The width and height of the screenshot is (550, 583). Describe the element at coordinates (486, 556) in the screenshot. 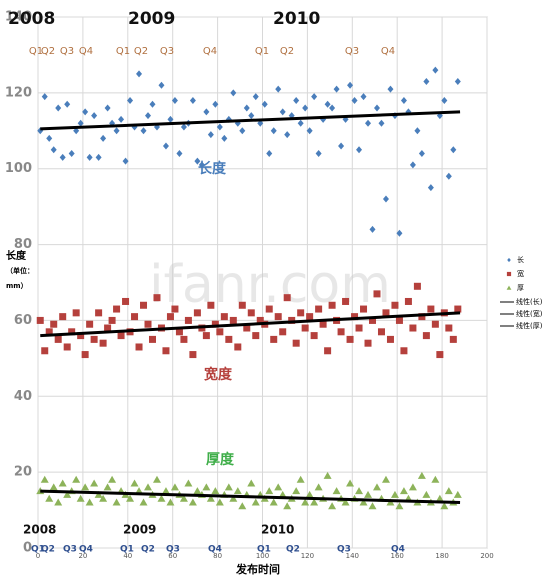

I see `x-tick-label: 200` at that location.